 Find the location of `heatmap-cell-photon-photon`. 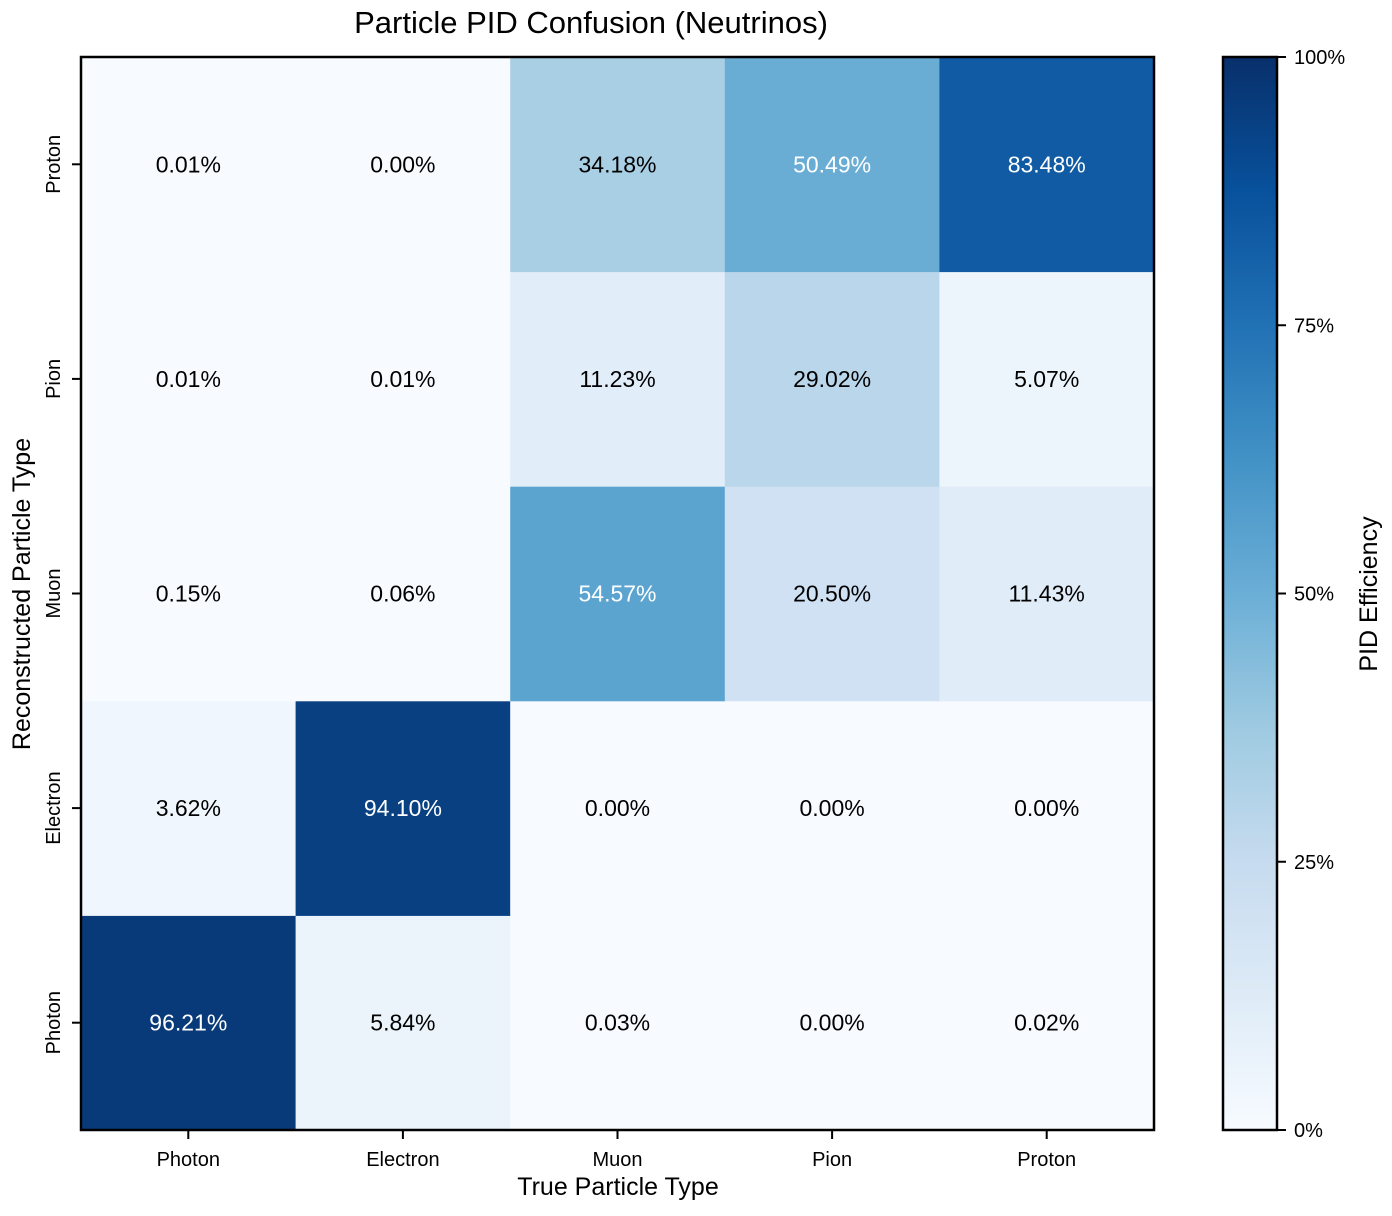

heatmap-cell-photon-photon is located at coordinates (189, 1023).